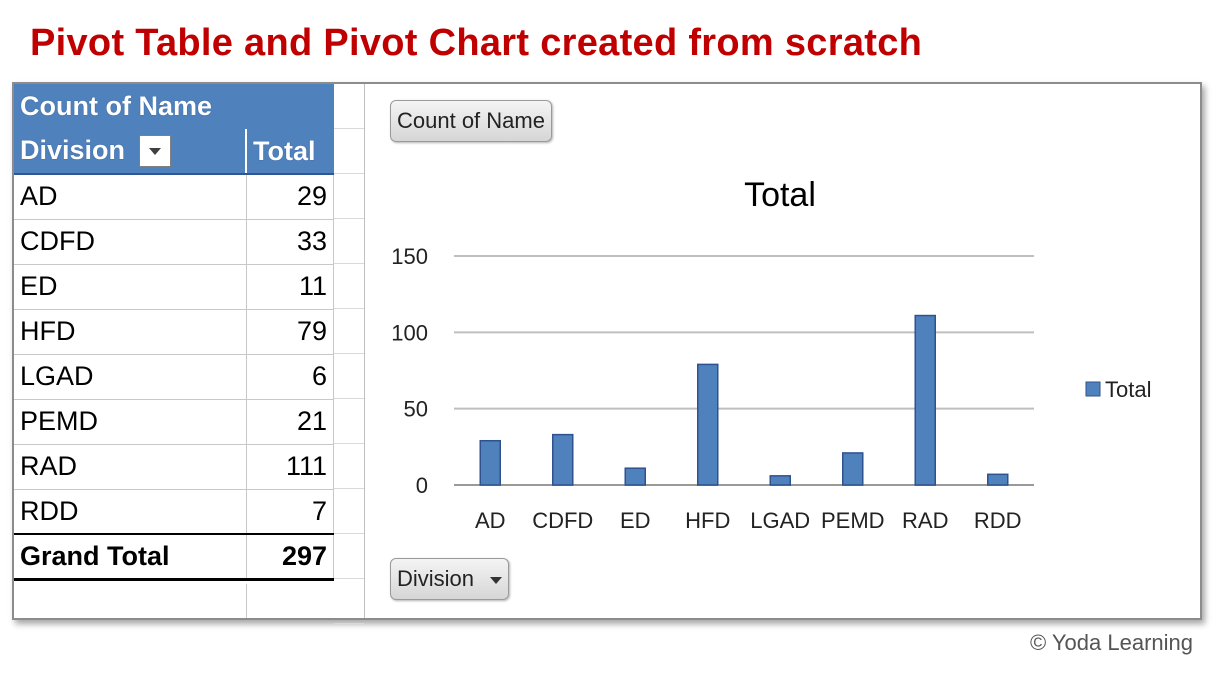 Image resolution: width=1217 pixels, height=679 pixels. What do you see at coordinates (409, 256) in the screenshot?
I see `y-tick-label: 150` at bounding box center [409, 256].